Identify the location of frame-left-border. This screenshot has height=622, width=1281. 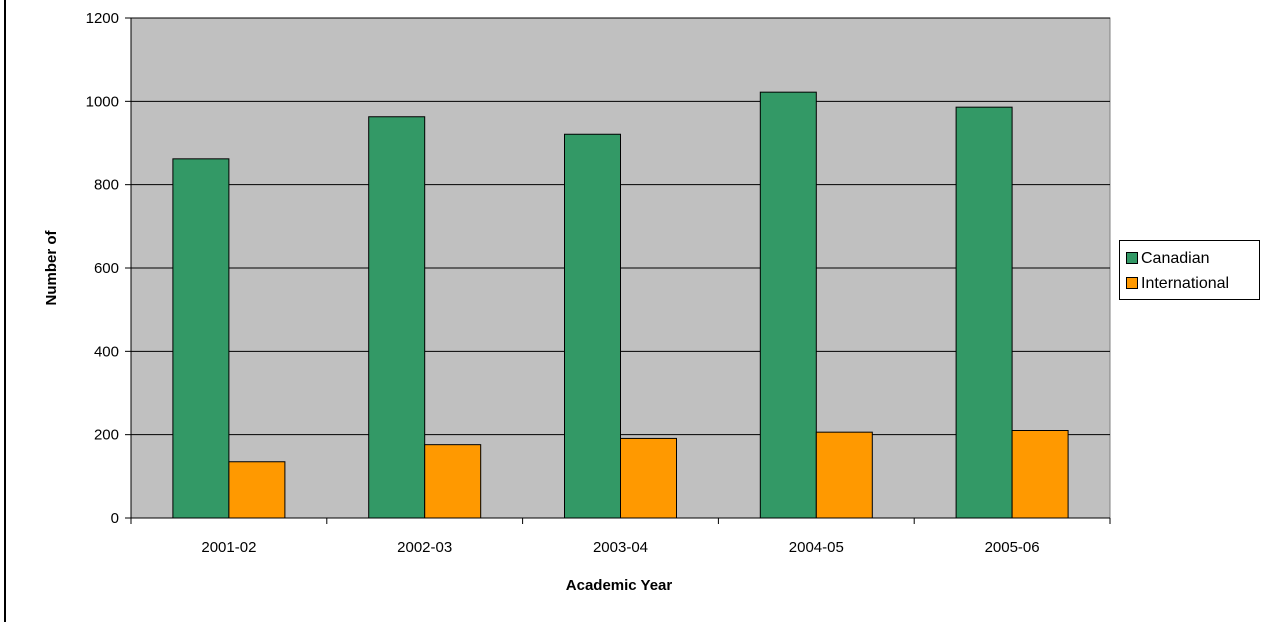
(5, 311).